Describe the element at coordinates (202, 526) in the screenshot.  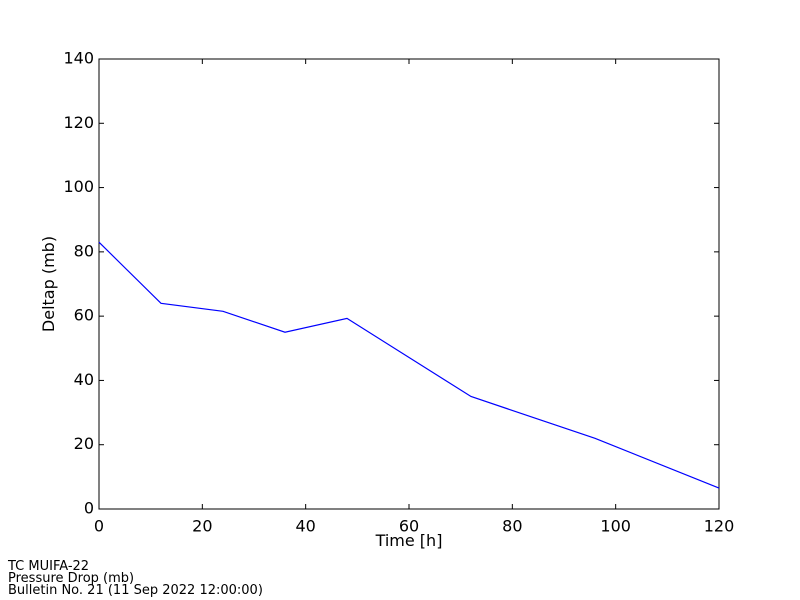
I see `x-tick-label: 20` at that location.